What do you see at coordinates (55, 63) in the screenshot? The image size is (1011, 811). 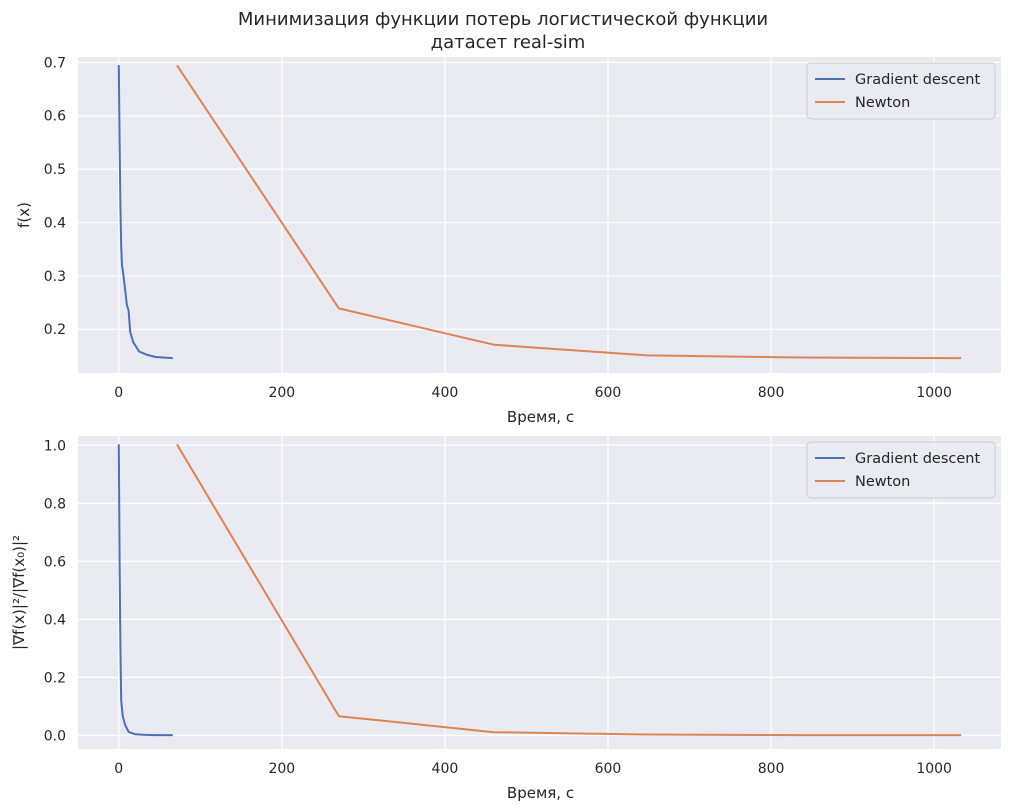 I see `y-tick-label: 0.7` at bounding box center [55, 63].